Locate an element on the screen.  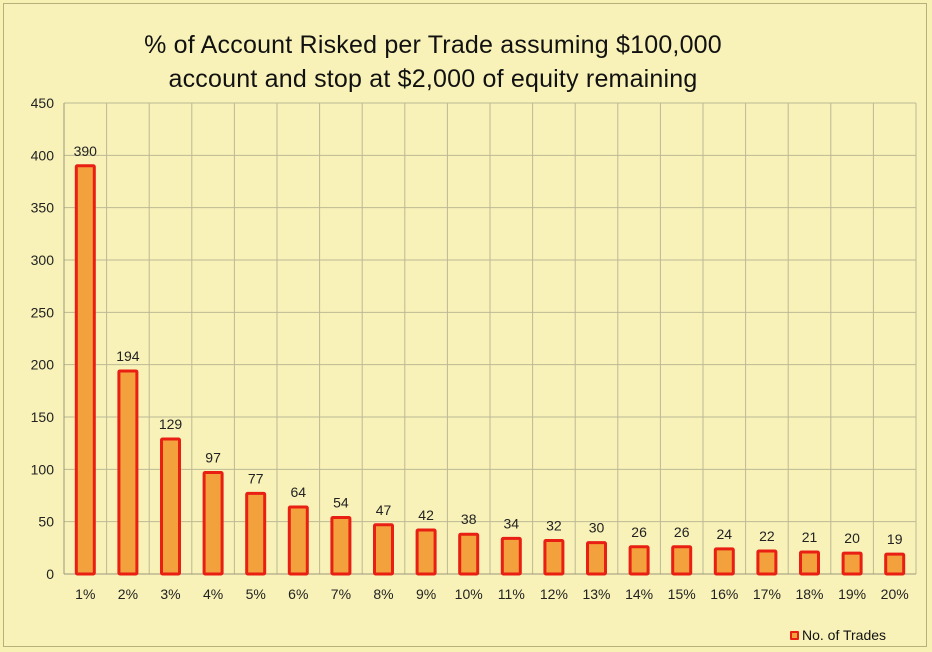
y-tick-label: 100 is located at coordinates (43, 469).